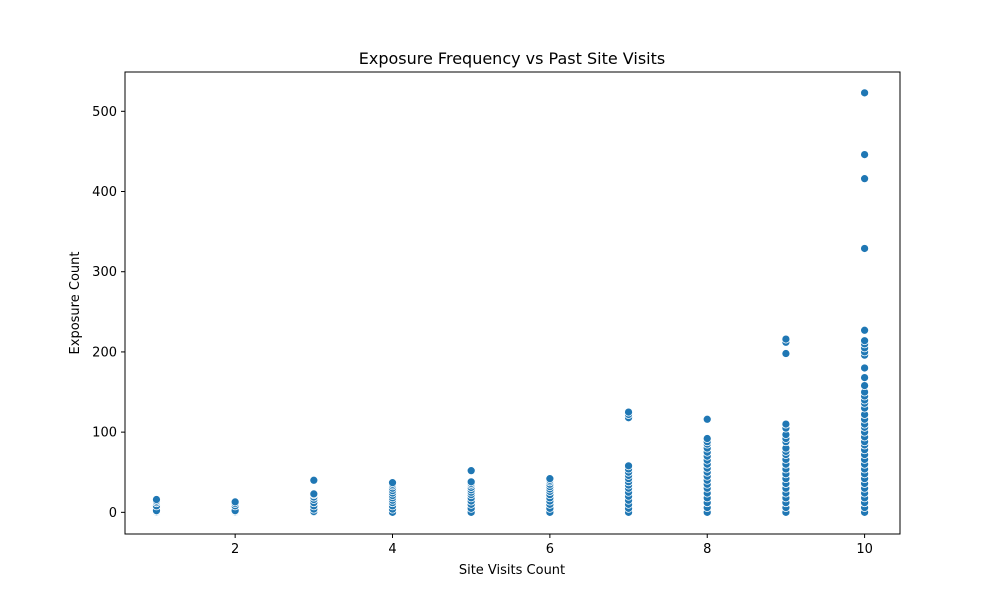  I want to click on x-tick-label: 6, so click(550, 549).